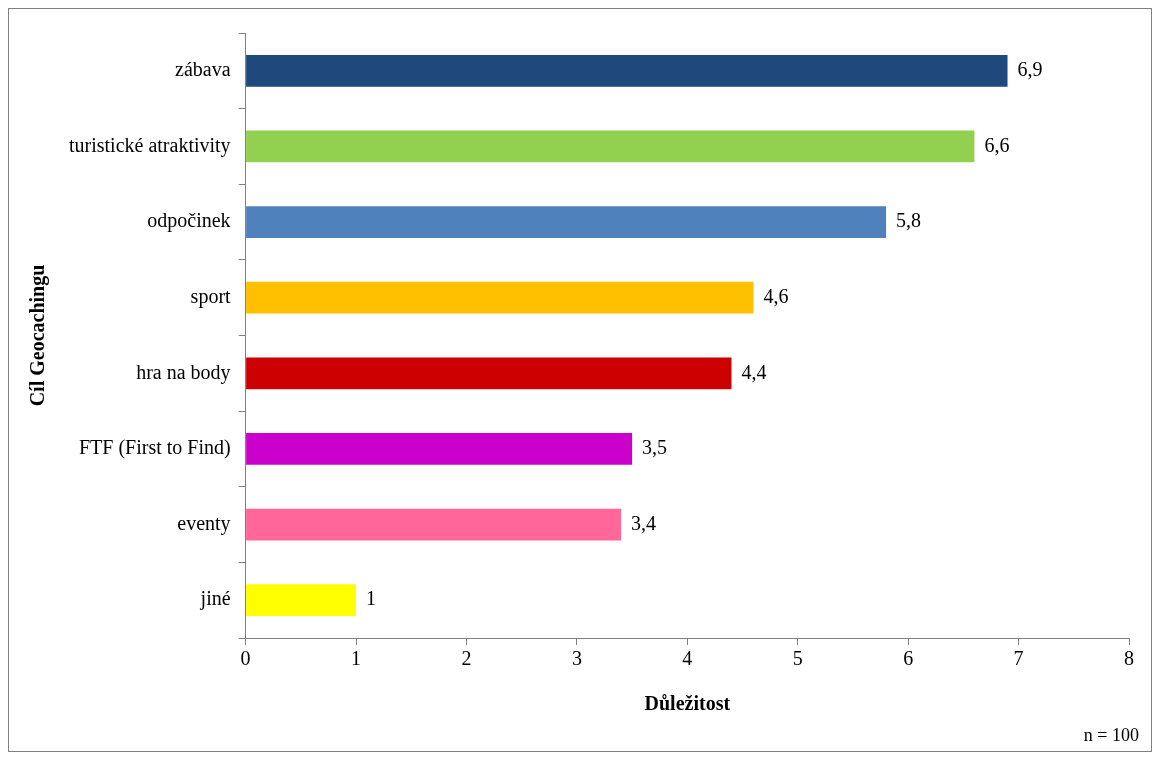 The width and height of the screenshot is (1160, 760). I want to click on data-label: 1, so click(371, 598).